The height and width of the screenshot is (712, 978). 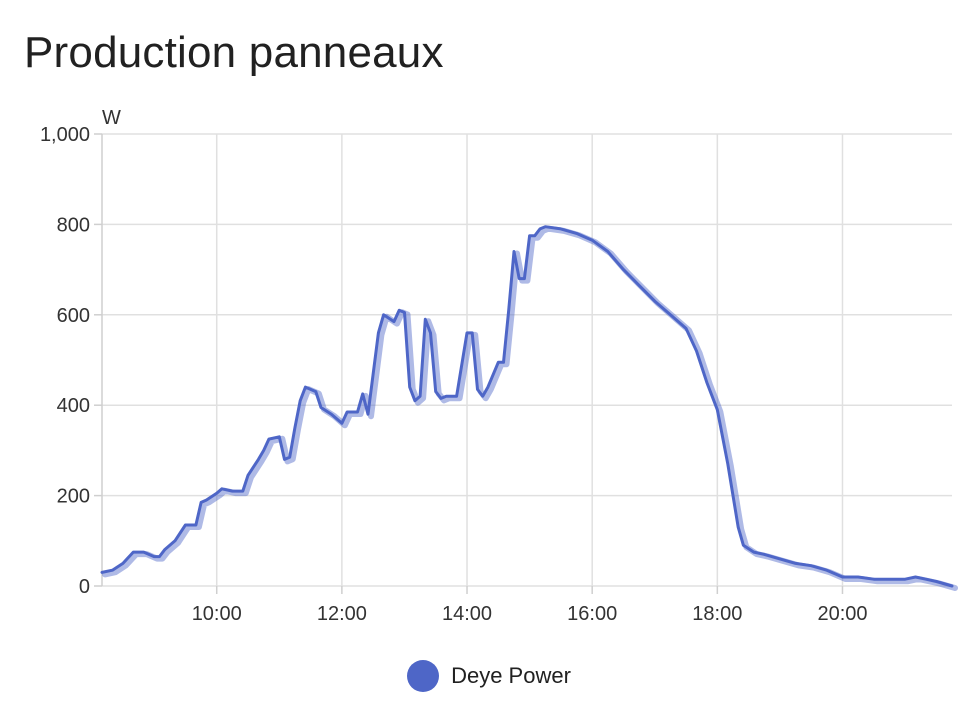 What do you see at coordinates (511, 675) in the screenshot?
I see `legend-label: Deye Power` at bounding box center [511, 675].